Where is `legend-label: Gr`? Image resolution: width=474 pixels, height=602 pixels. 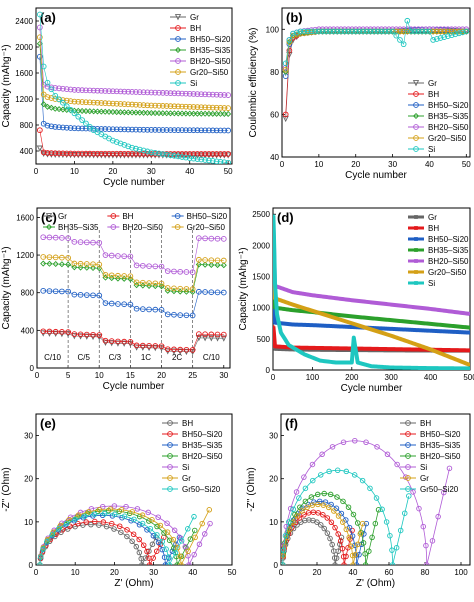
legend-label: Gr is located at coordinates (432, 83).